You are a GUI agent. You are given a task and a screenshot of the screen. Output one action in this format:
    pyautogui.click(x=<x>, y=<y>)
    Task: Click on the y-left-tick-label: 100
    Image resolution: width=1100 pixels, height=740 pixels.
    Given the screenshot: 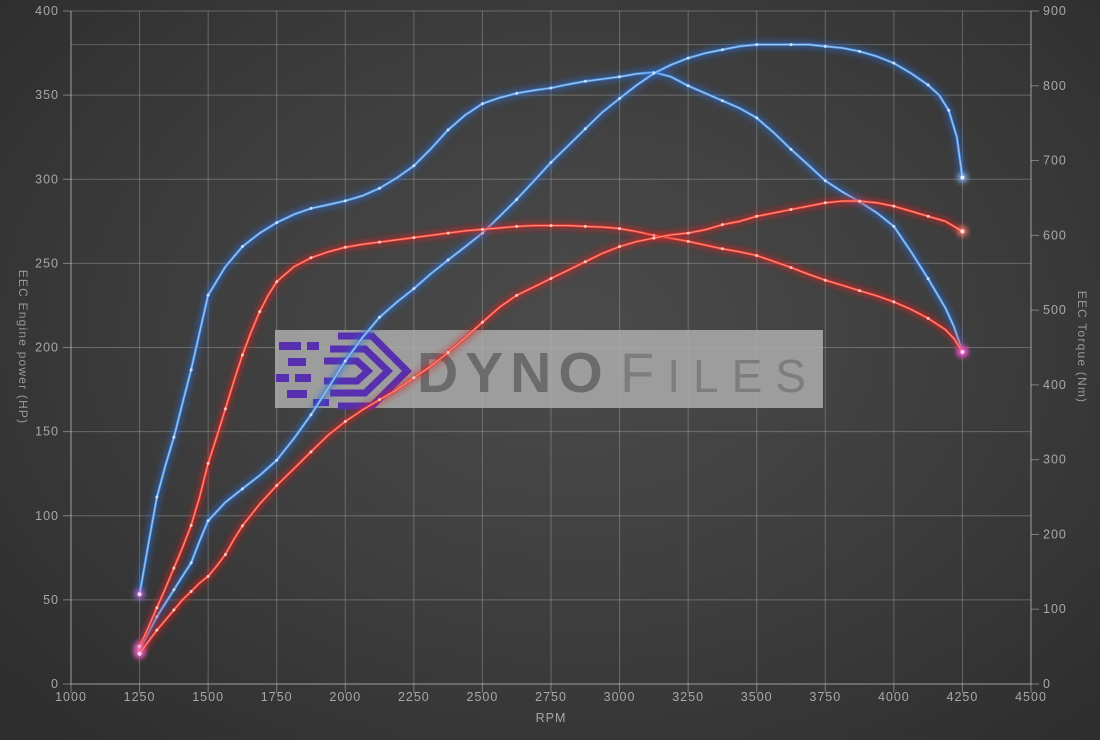 What is the action you would take?
    pyautogui.click(x=47, y=516)
    